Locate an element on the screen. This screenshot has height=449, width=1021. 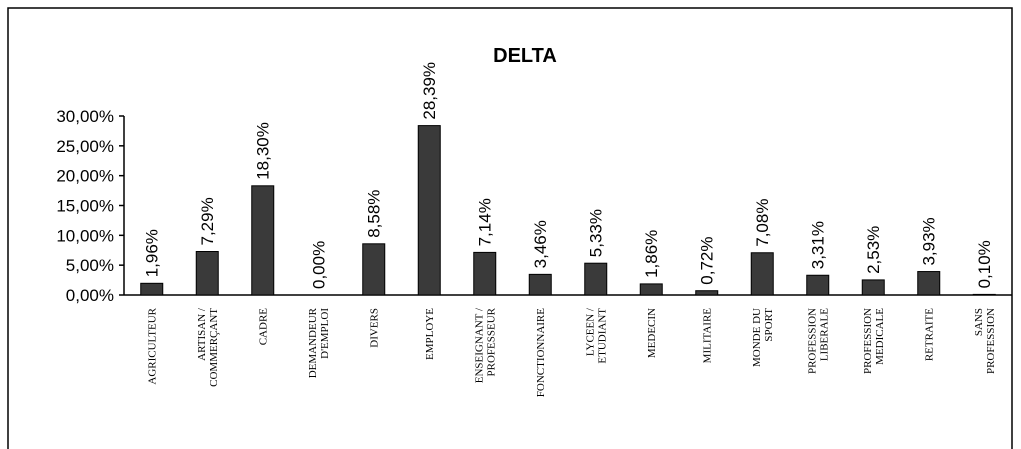
value-label: 1,86% is located at coordinates (651, 254).